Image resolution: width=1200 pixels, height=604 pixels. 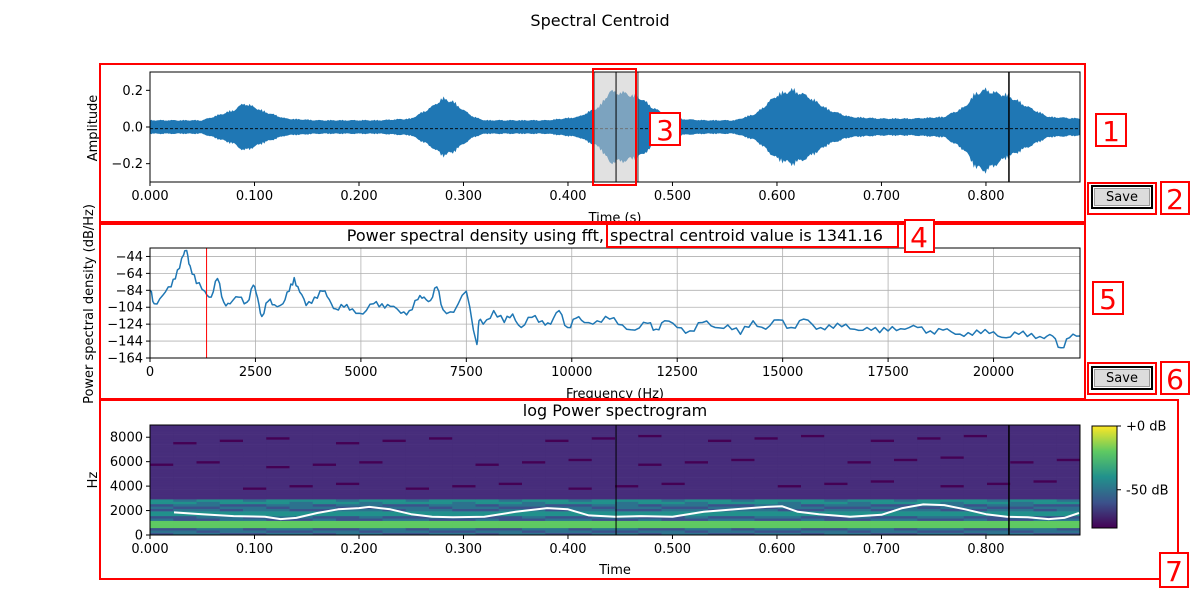 I want to click on save-psd-button: Save, so click(x=1122, y=378).